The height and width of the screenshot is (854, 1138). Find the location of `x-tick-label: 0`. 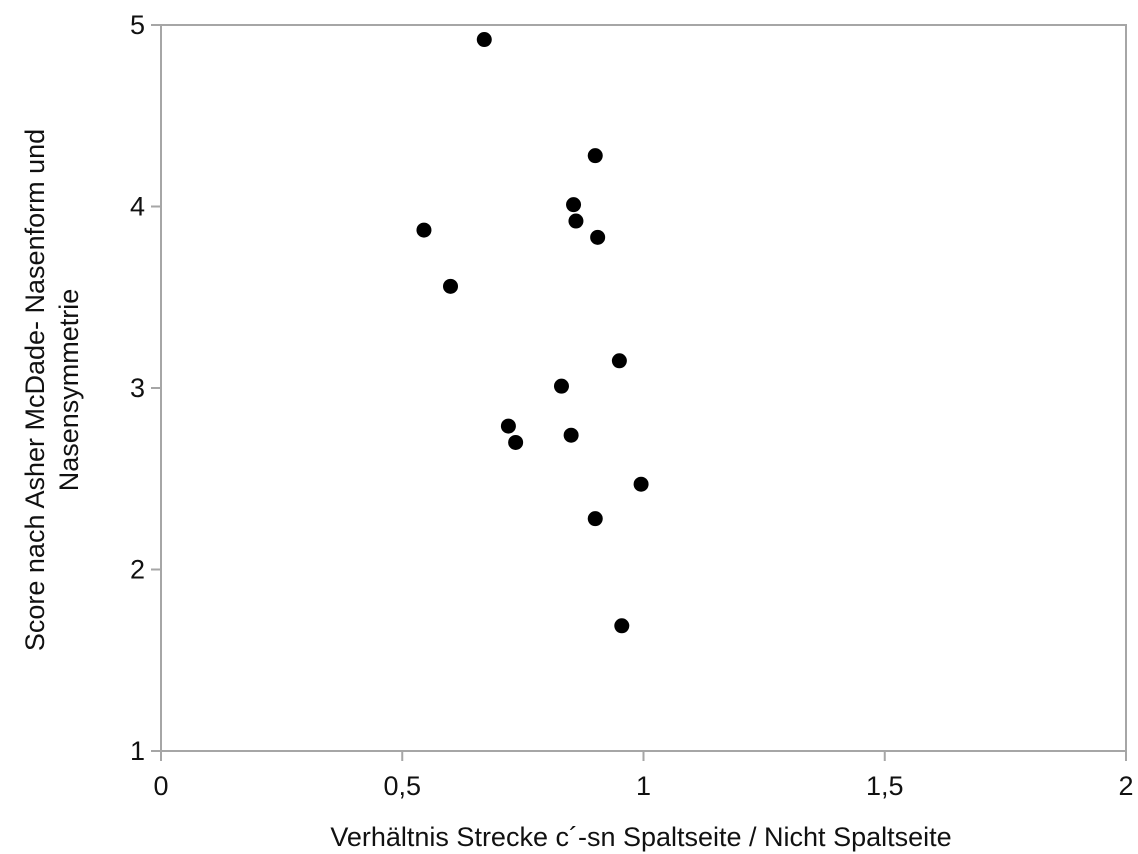

x-tick-label: 0 is located at coordinates (160, 786).